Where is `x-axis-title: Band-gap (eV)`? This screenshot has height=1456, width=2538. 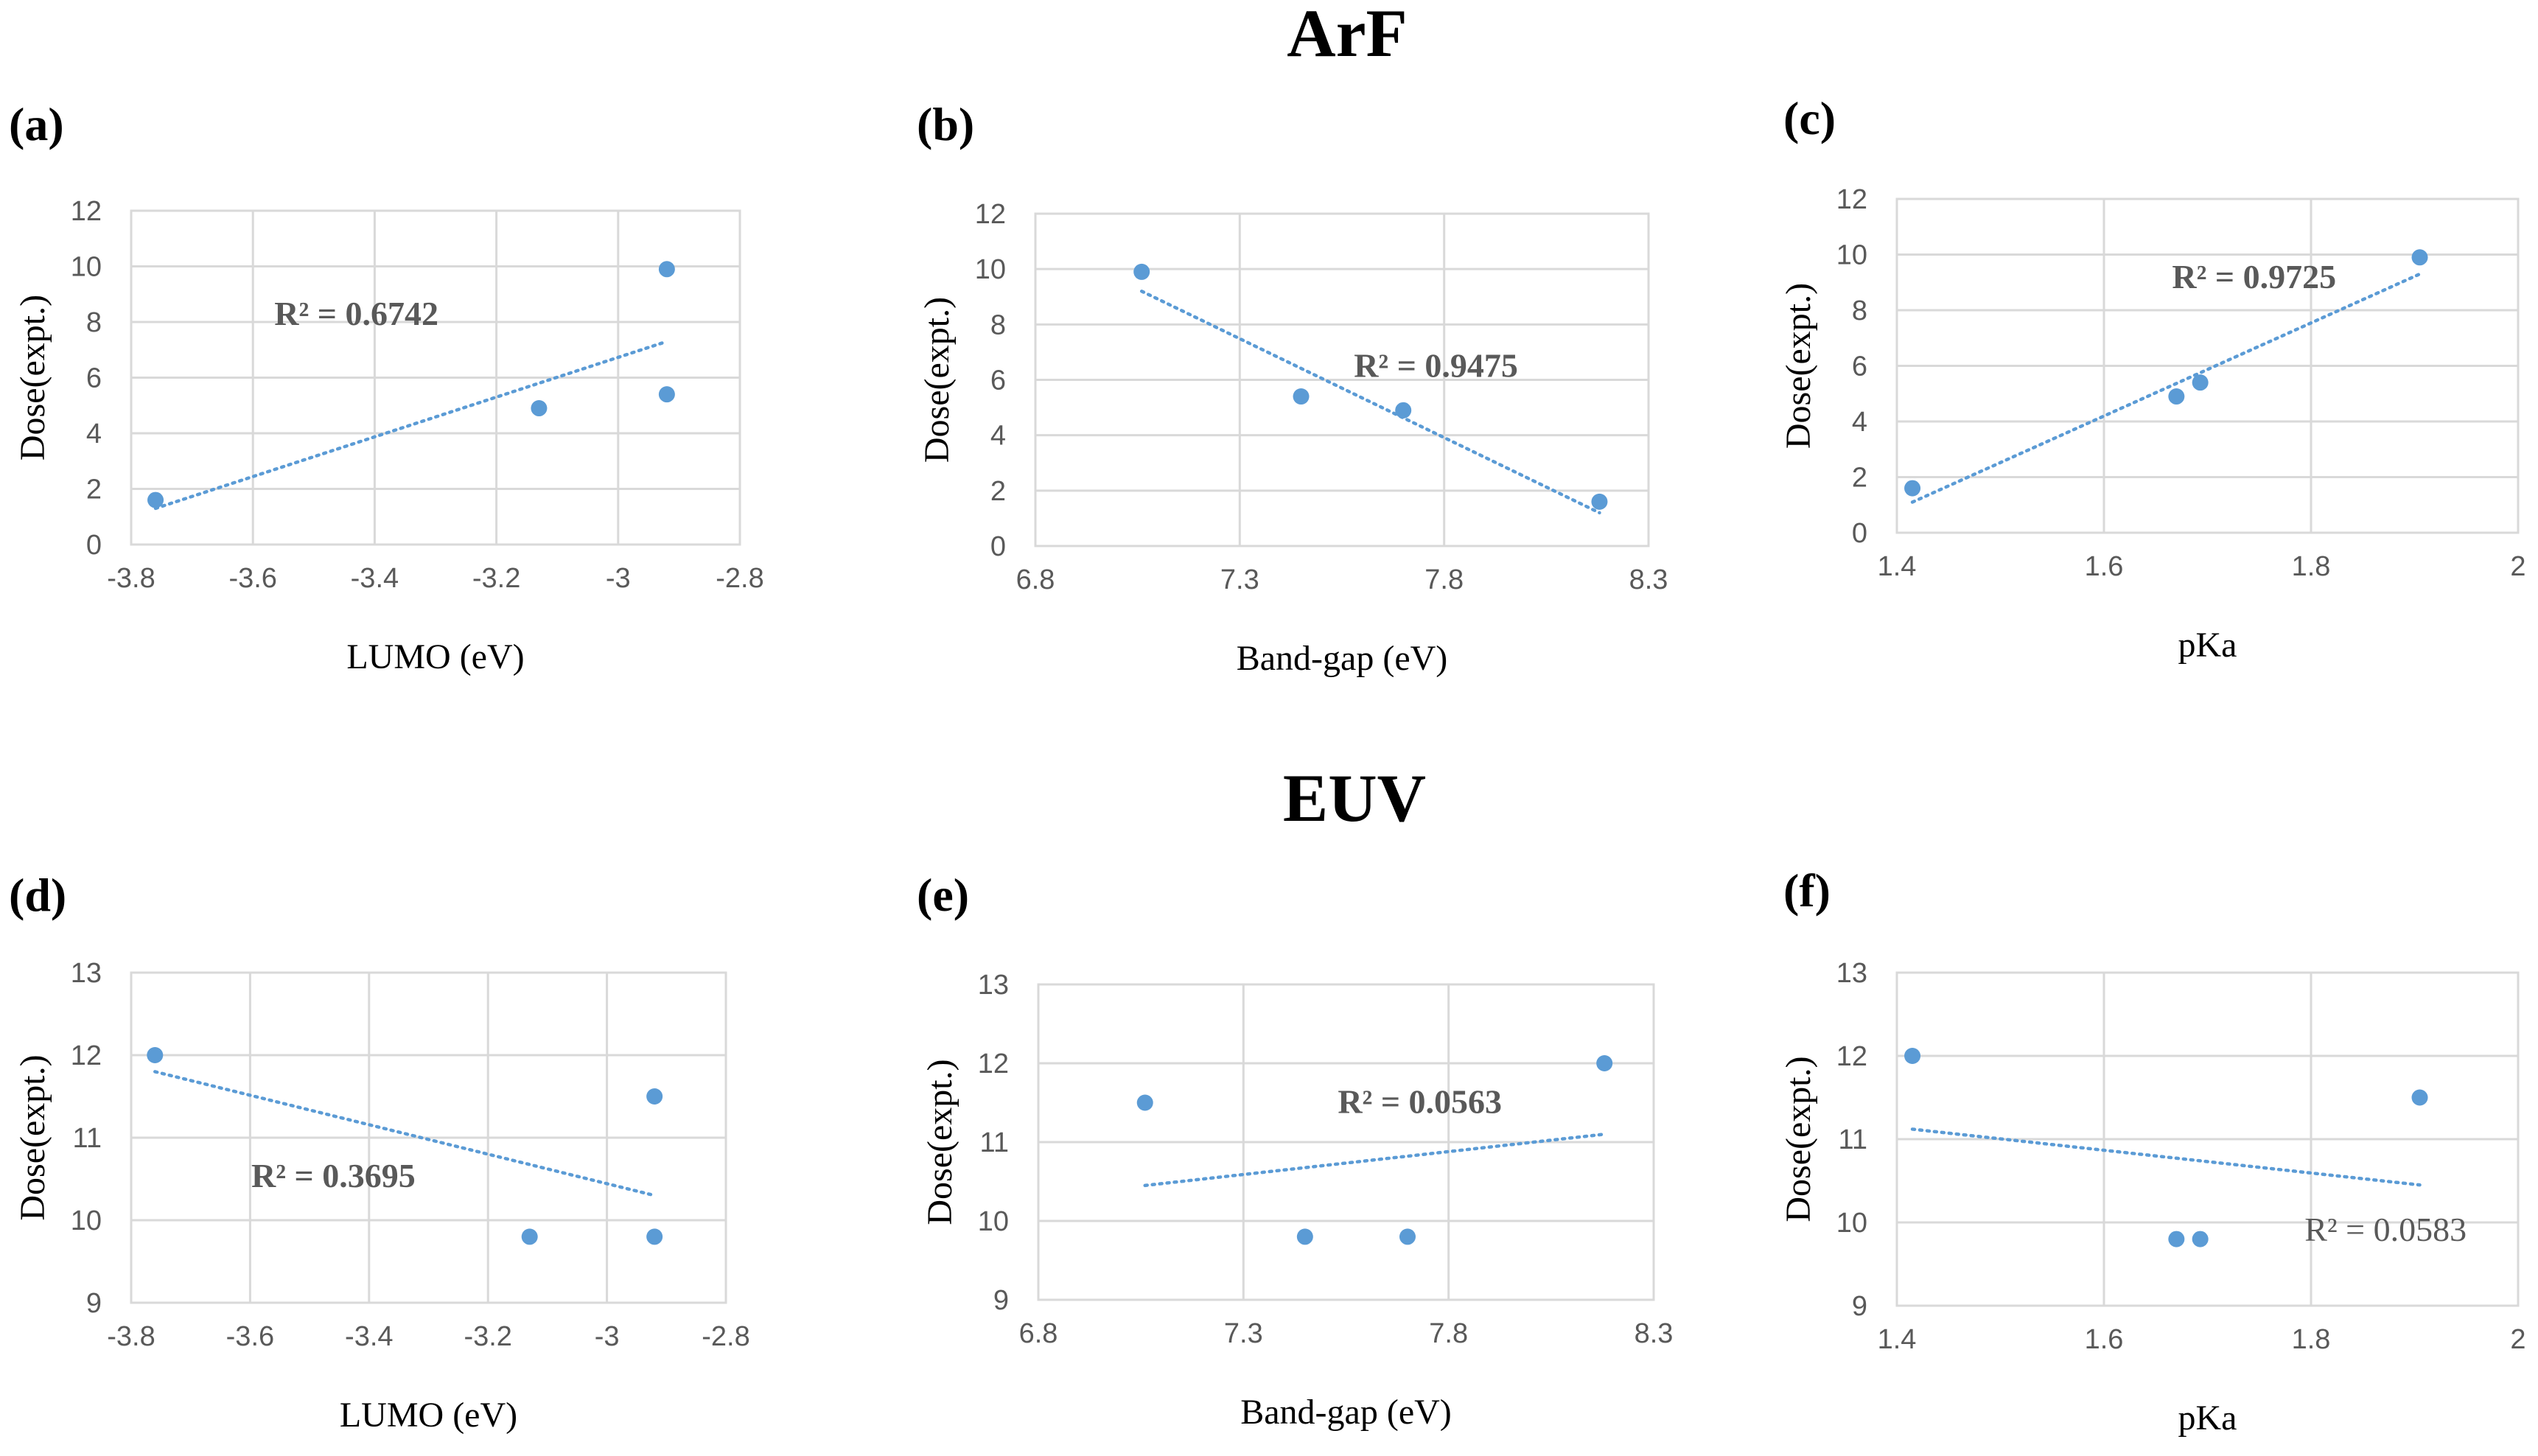
x-axis-title: Band-gap (eV) is located at coordinates (1346, 1412).